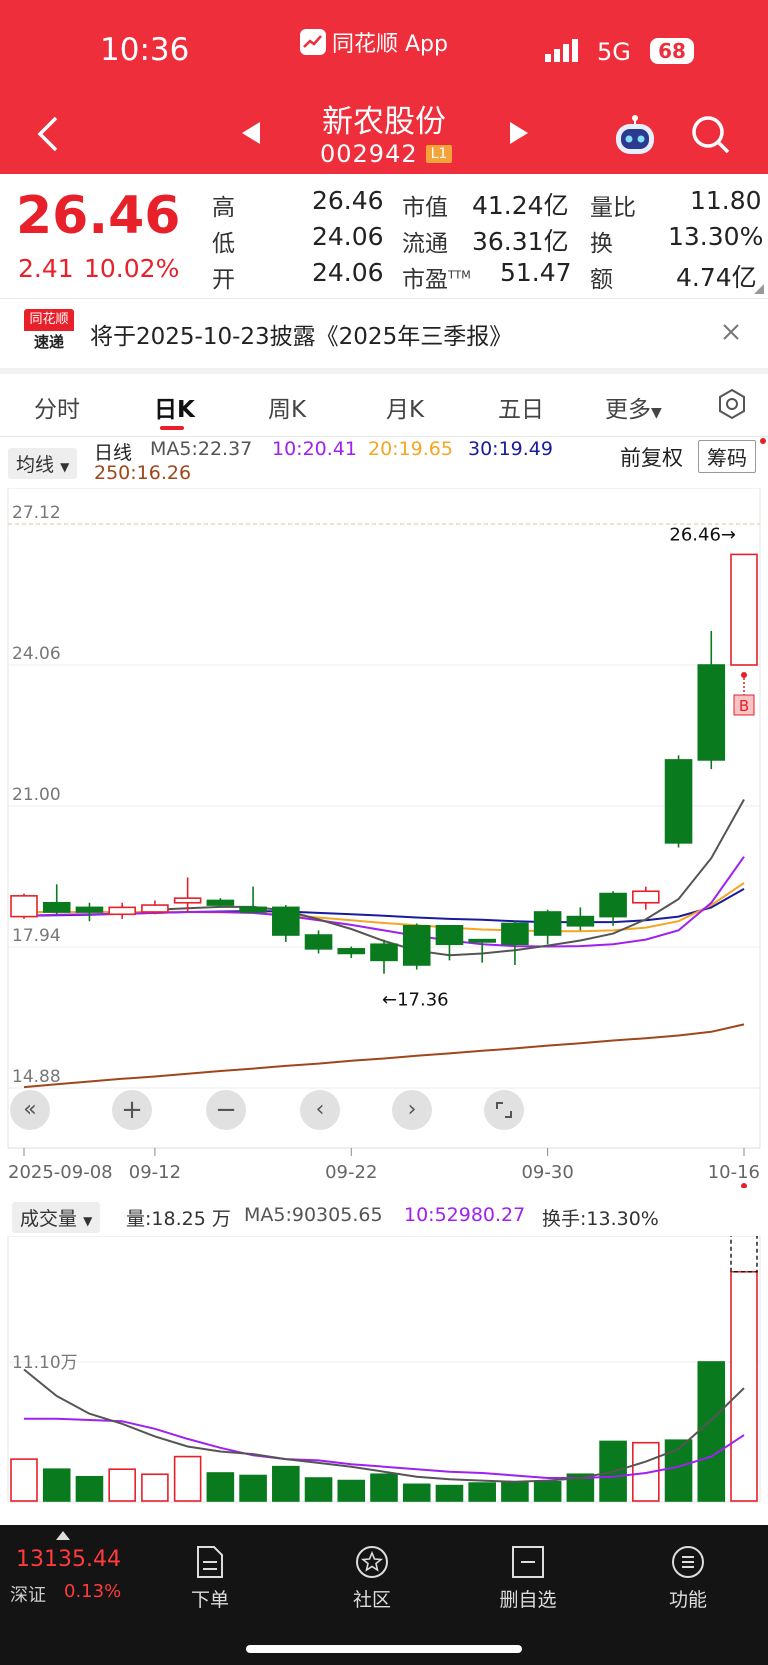 Image resolution: width=768 pixels, height=1665 pixels. What do you see at coordinates (36, 936) in the screenshot?
I see `y-tick-label: 17.94` at bounding box center [36, 936].